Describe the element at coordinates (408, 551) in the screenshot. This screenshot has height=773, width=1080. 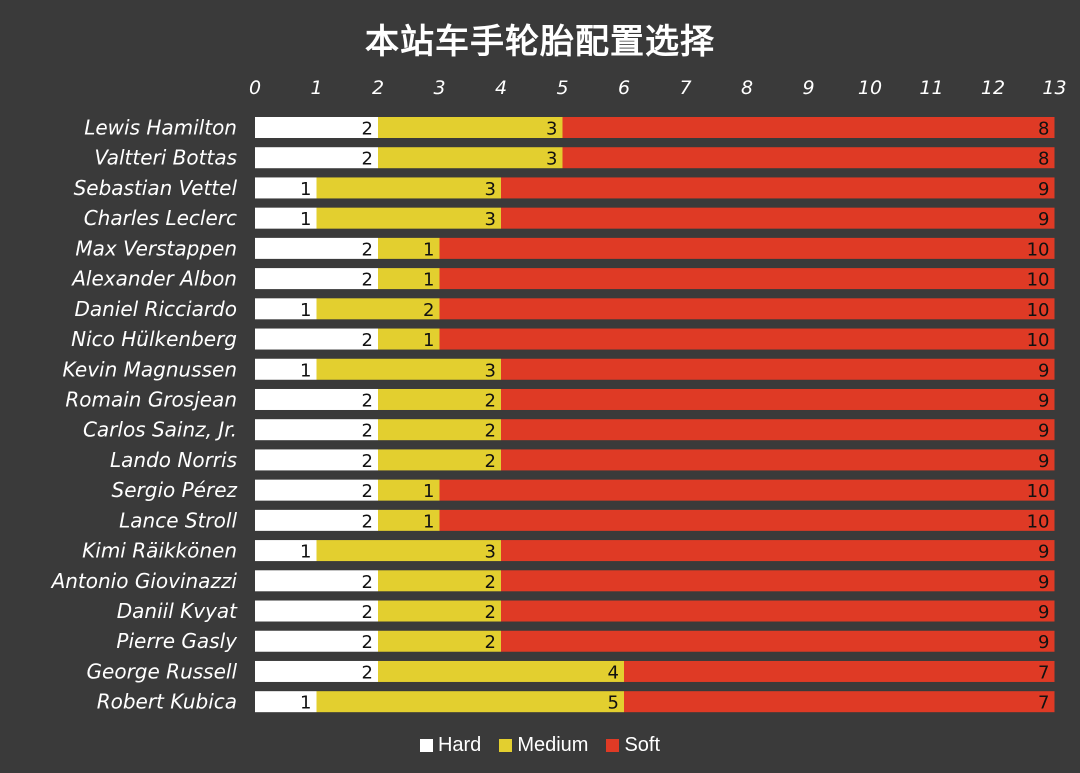
I see `bar-medium-kimi-raikkonen` at that location.